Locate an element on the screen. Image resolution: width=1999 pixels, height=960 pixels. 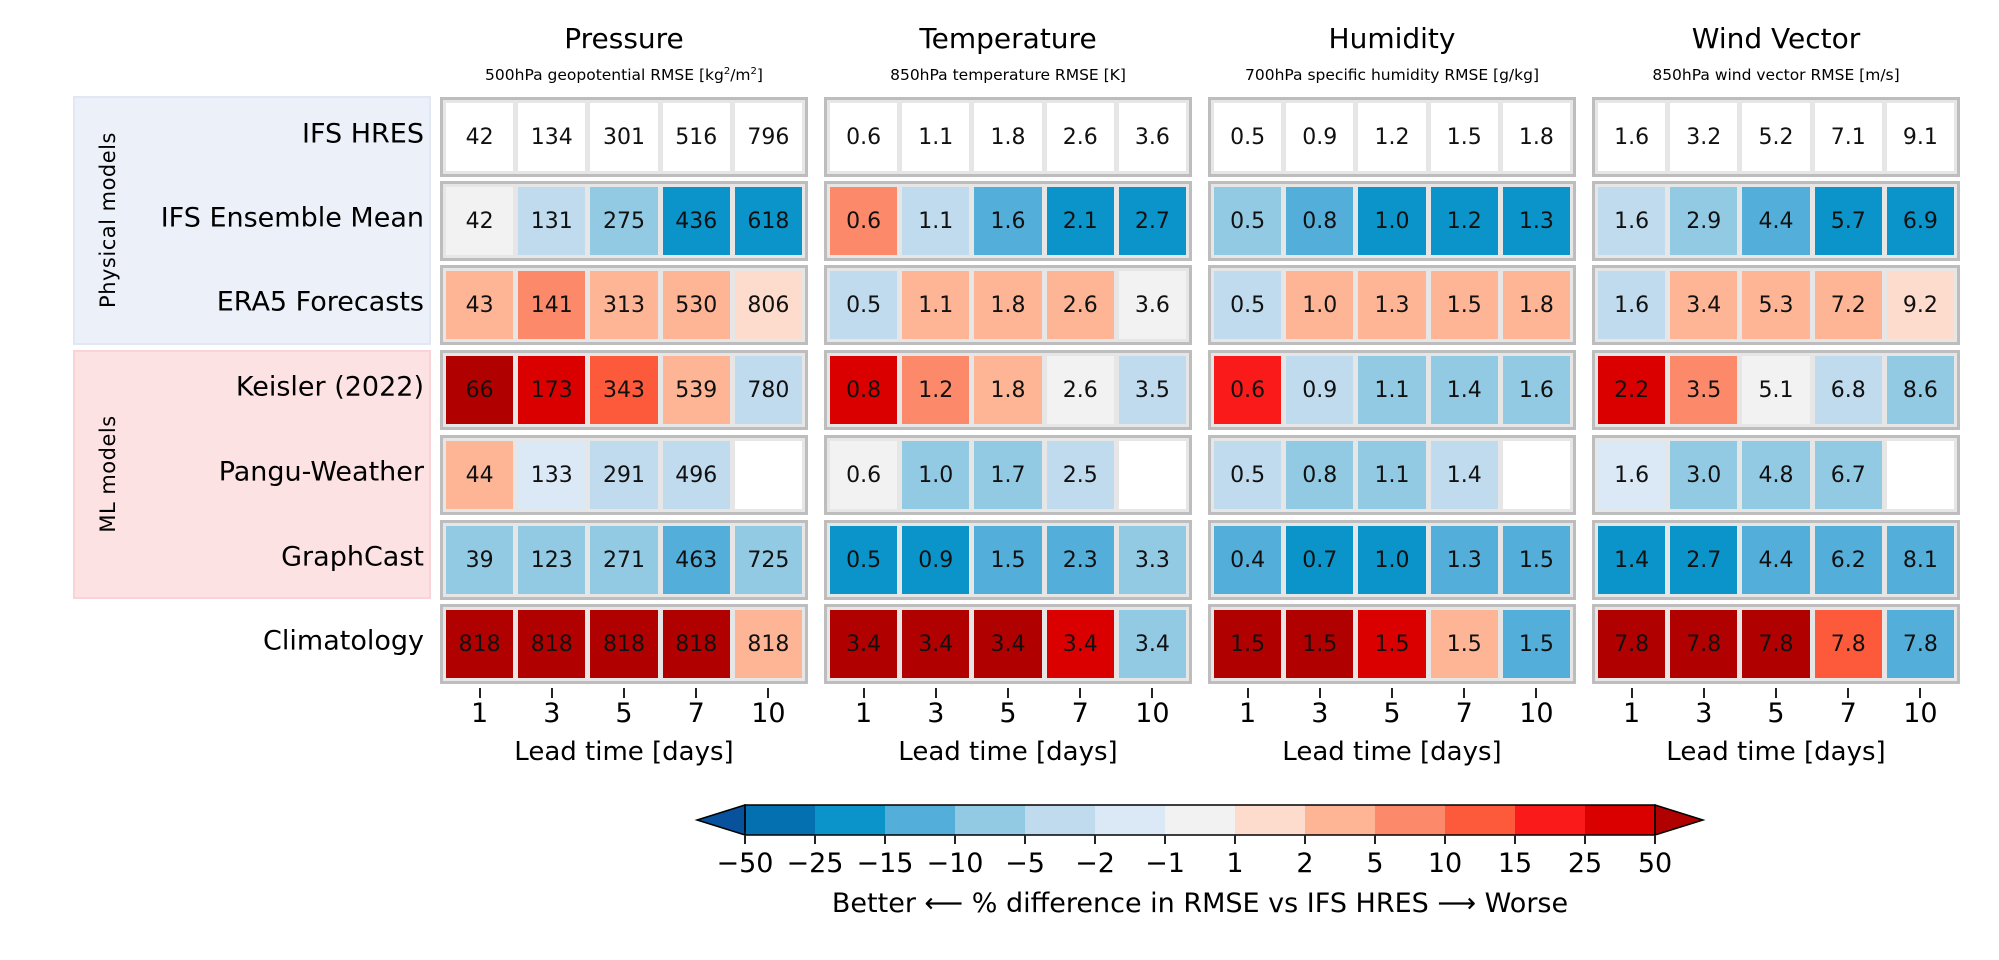
heatmap-cell: 3.4 is located at coordinates (864, 644).